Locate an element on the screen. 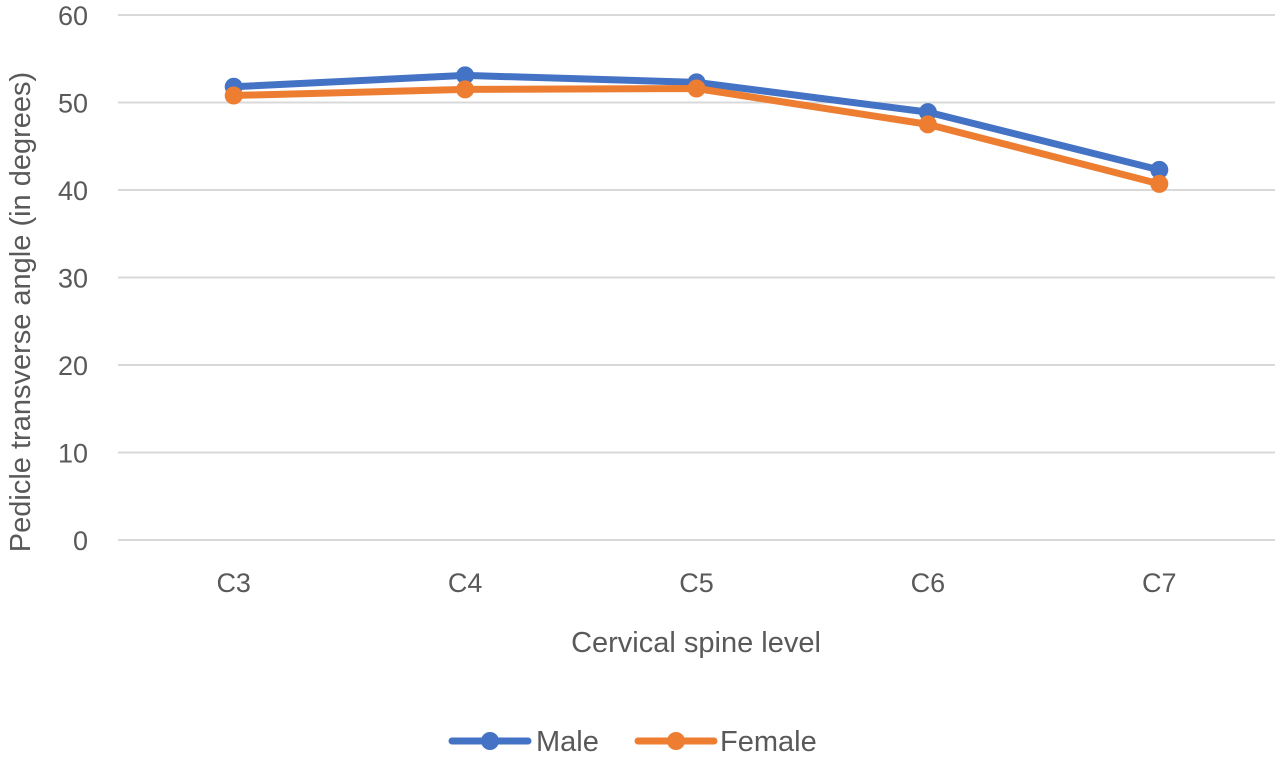  y-tick-label: 0 is located at coordinates (80, 541).